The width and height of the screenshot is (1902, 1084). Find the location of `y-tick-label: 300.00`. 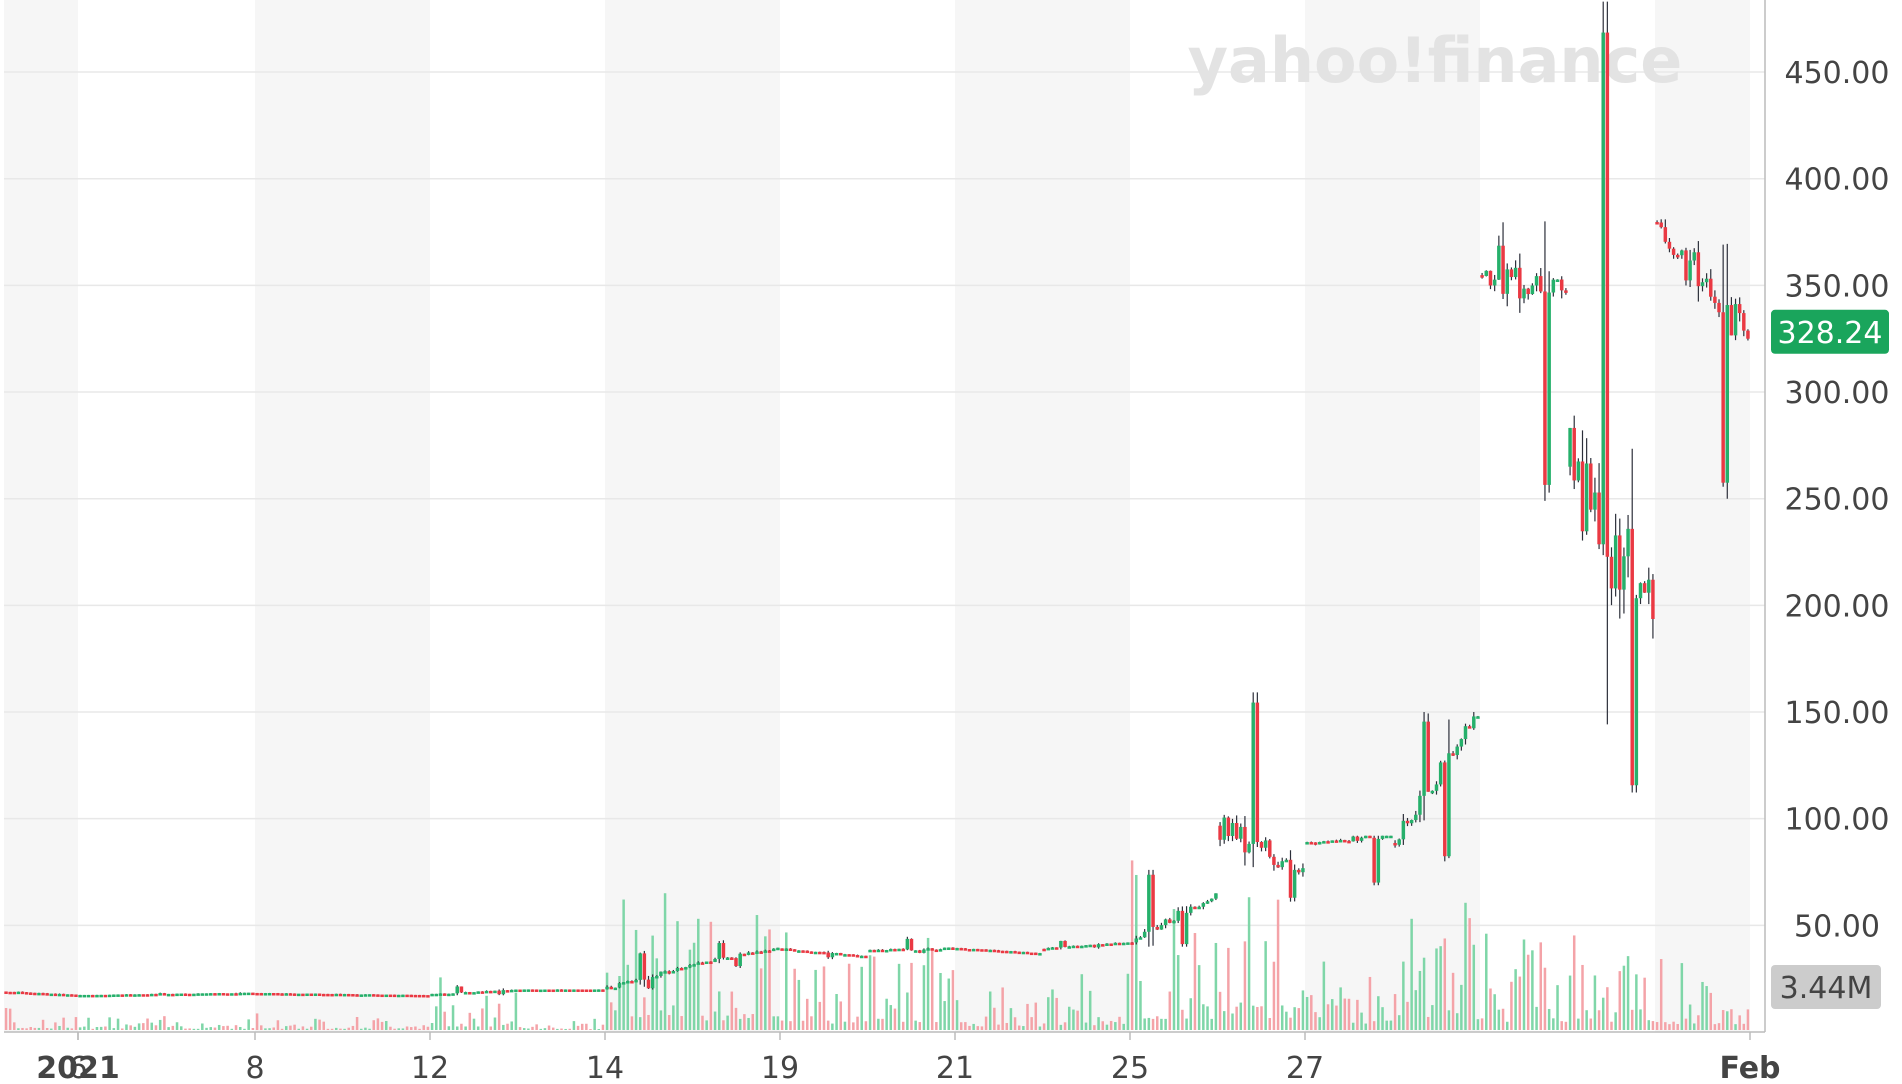

y-tick-label: 300.00 is located at coordinates (1837, 393).